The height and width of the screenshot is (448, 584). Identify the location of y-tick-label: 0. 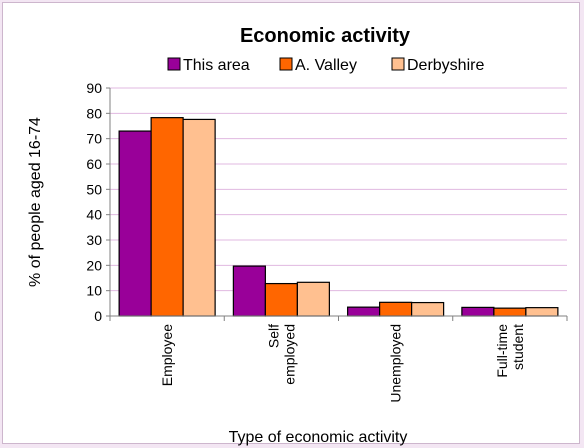
(98, 316).